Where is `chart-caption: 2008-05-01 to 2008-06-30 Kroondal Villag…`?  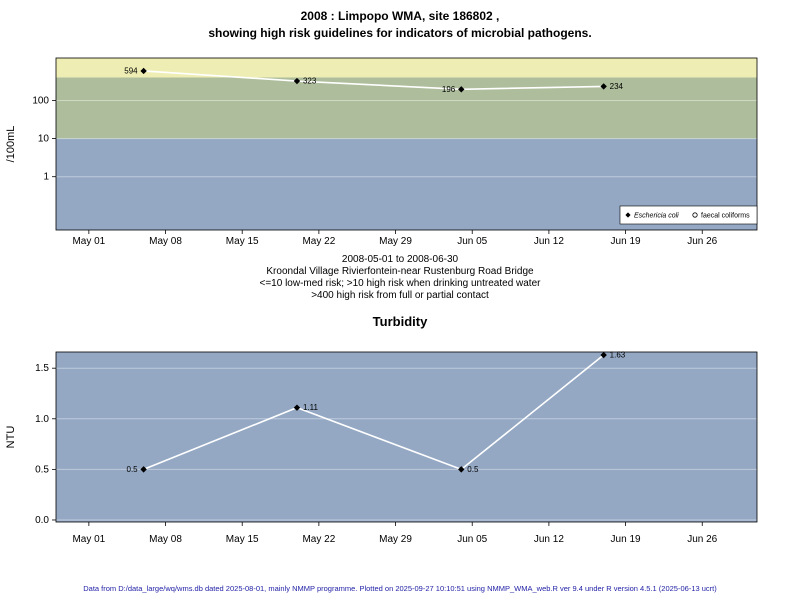 chart-caption: 2008-05-01 to 2008-06-30 Kroondal Villag… is located at coordinates (400, 278).